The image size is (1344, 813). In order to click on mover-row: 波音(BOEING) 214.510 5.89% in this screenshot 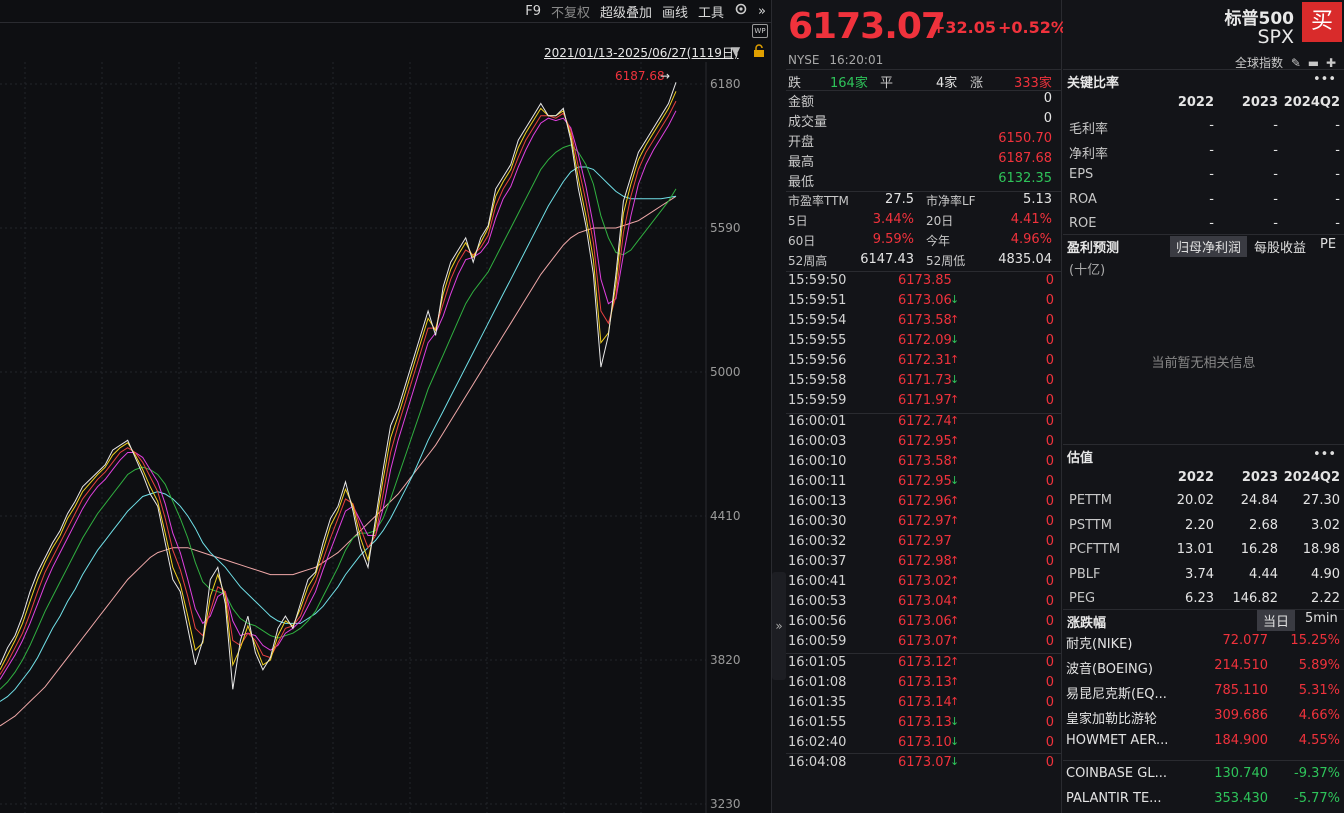, I will do `click(1203, 670)`.